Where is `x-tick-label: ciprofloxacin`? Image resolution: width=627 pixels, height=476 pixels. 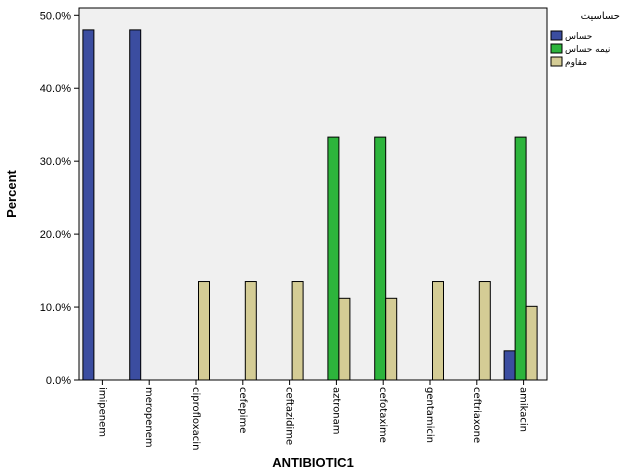 x-tick-label: ciprofloxacin is located at coordinates (195, 418).